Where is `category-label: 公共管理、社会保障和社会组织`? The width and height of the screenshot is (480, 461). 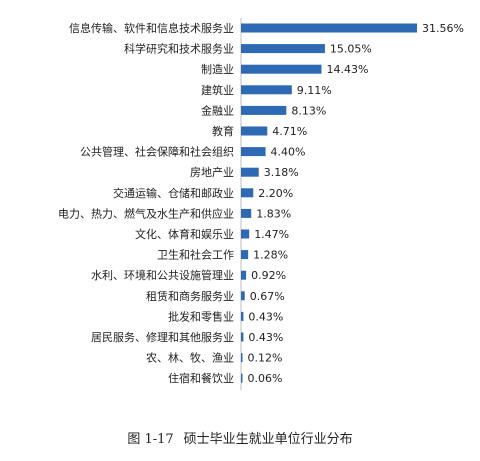
category-label: 公共管理、社会保障和社会组织 is located at coordinates (157, 152).